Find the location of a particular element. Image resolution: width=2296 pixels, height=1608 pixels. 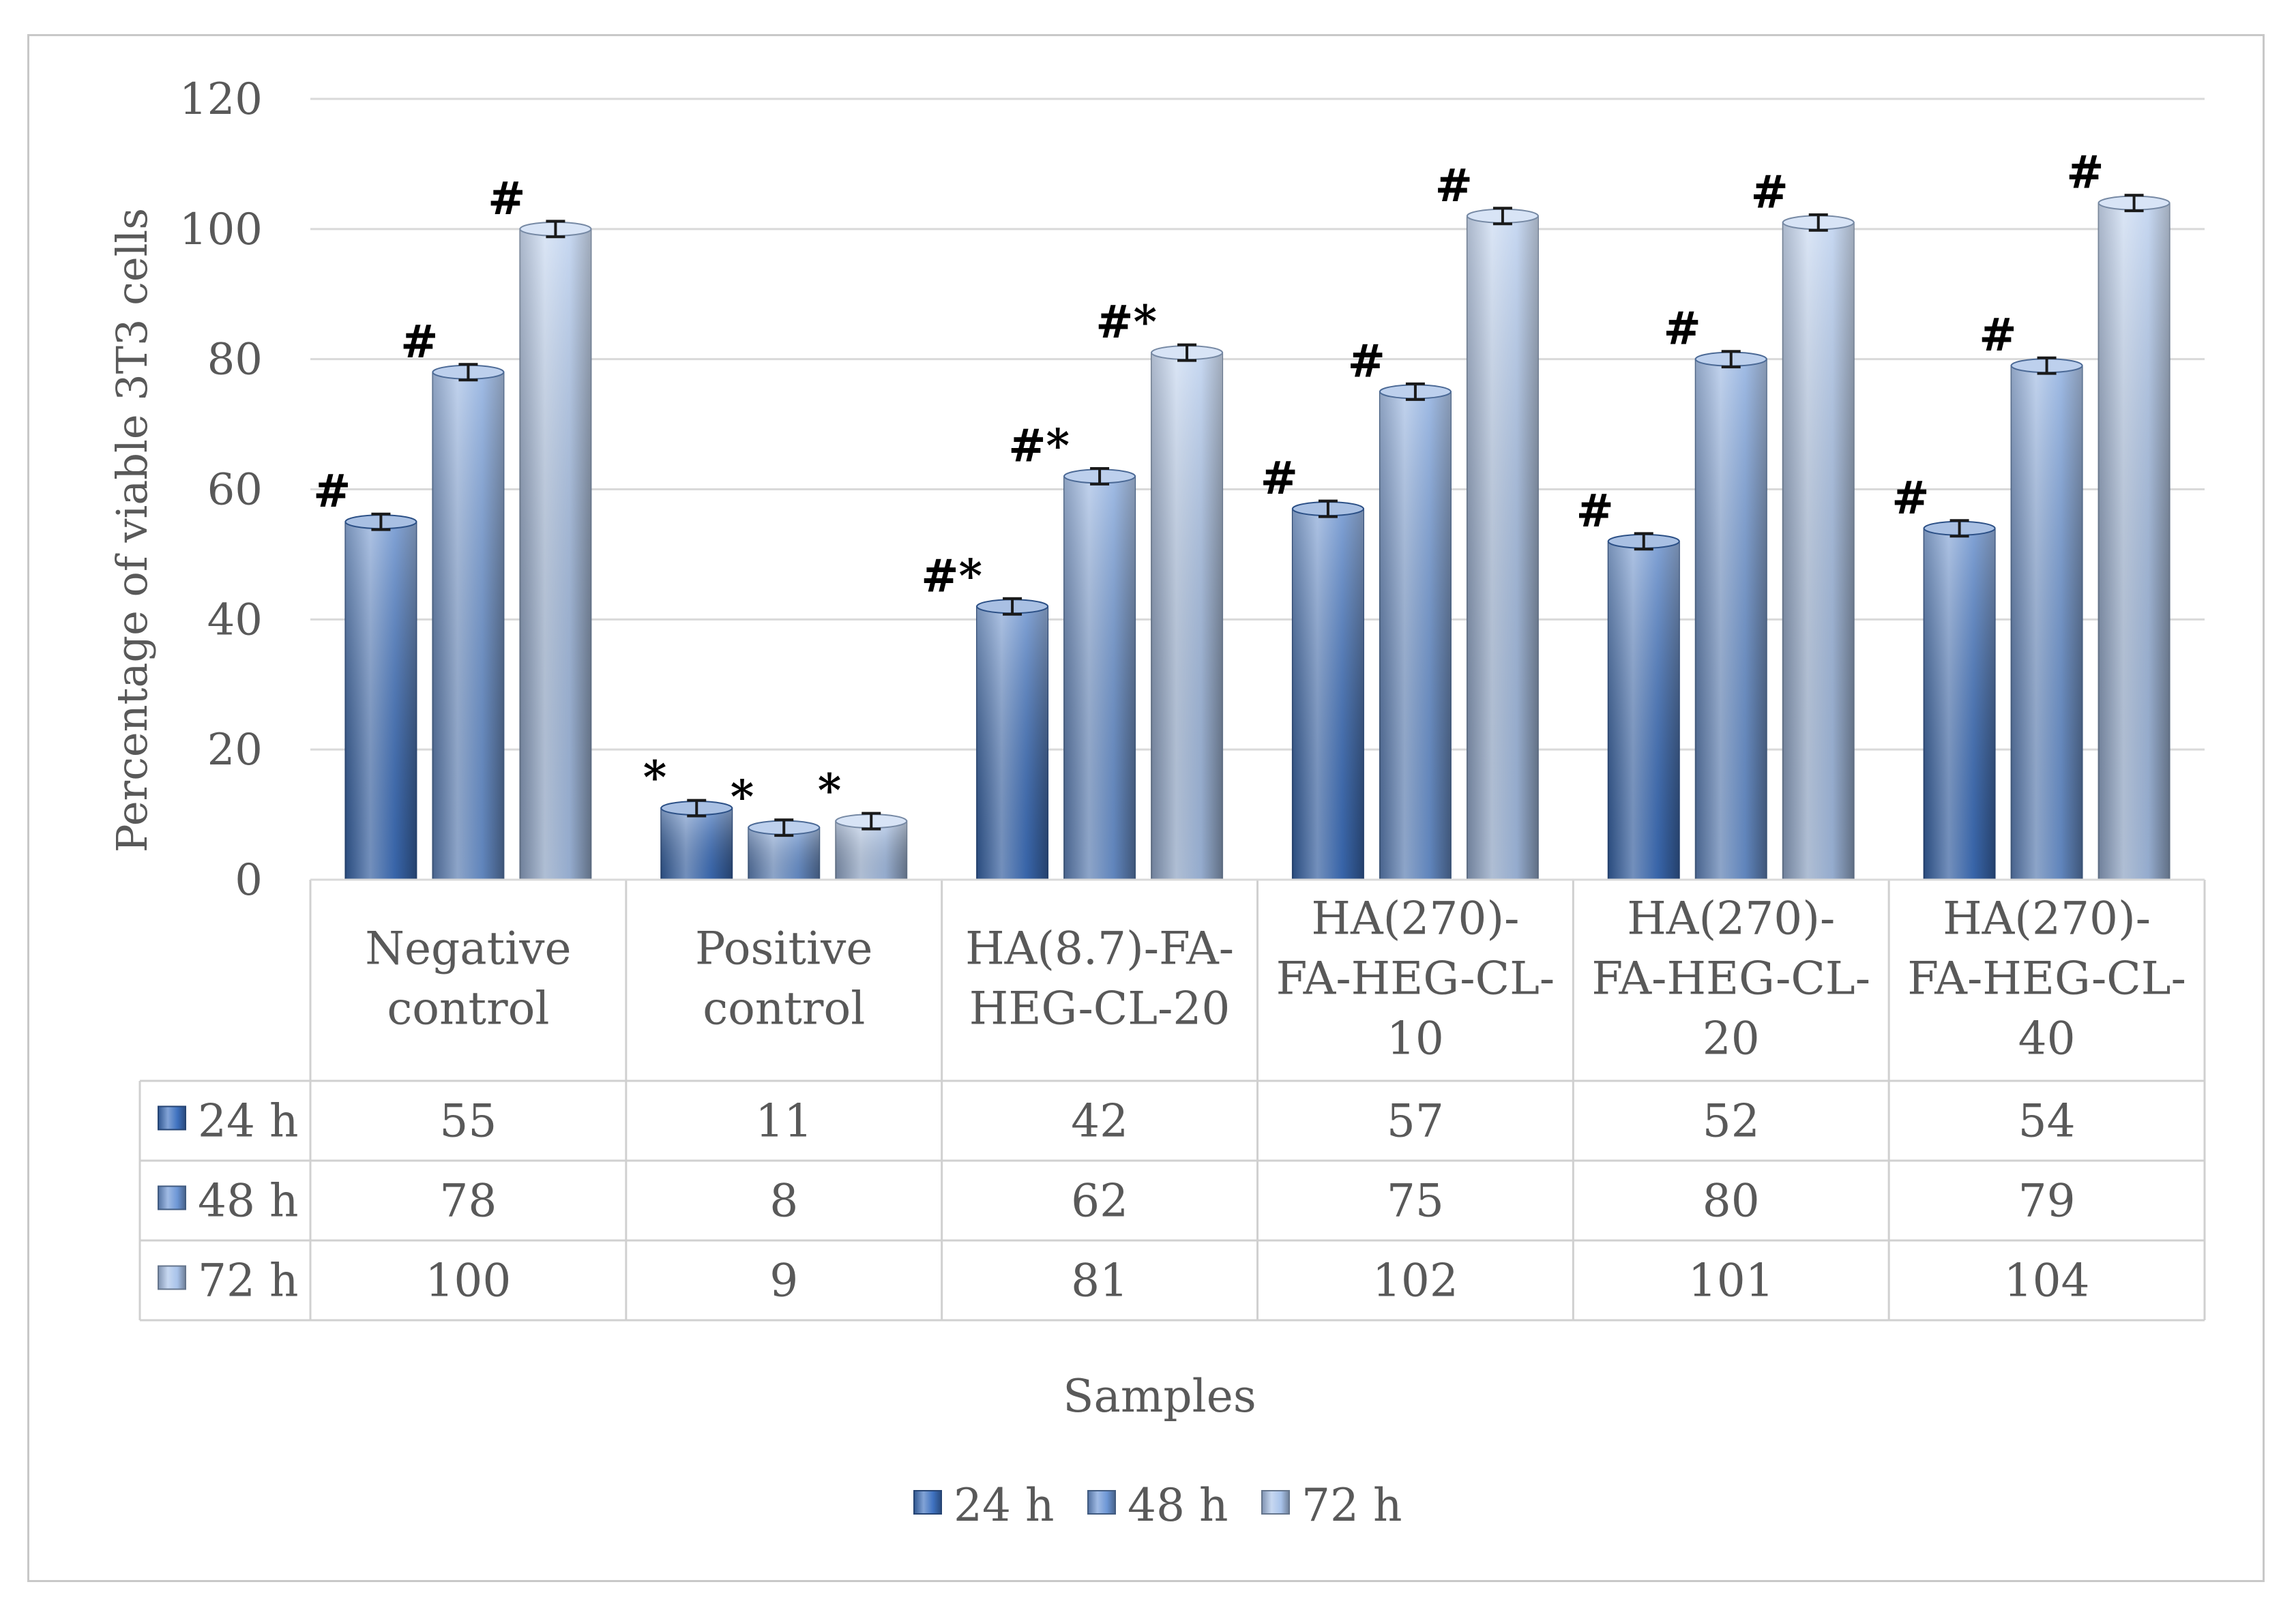

table-row-label: 72 h is located at coordinates (248, 1281).